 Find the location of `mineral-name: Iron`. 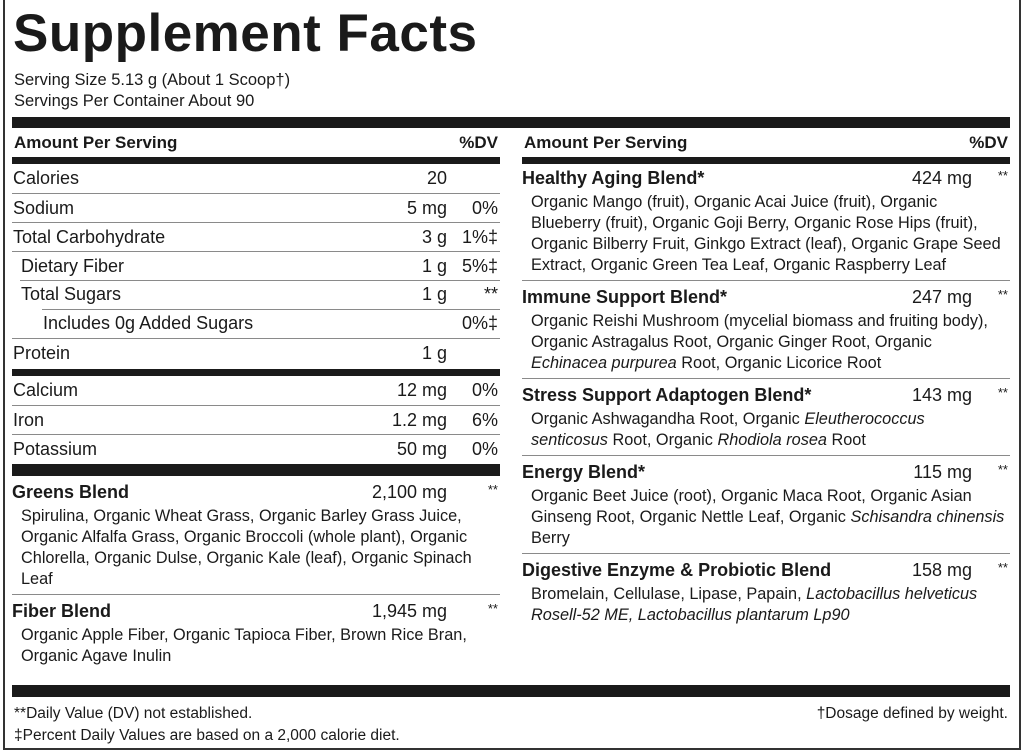

mineral-name: Iron is located at coordinates (29, 419).